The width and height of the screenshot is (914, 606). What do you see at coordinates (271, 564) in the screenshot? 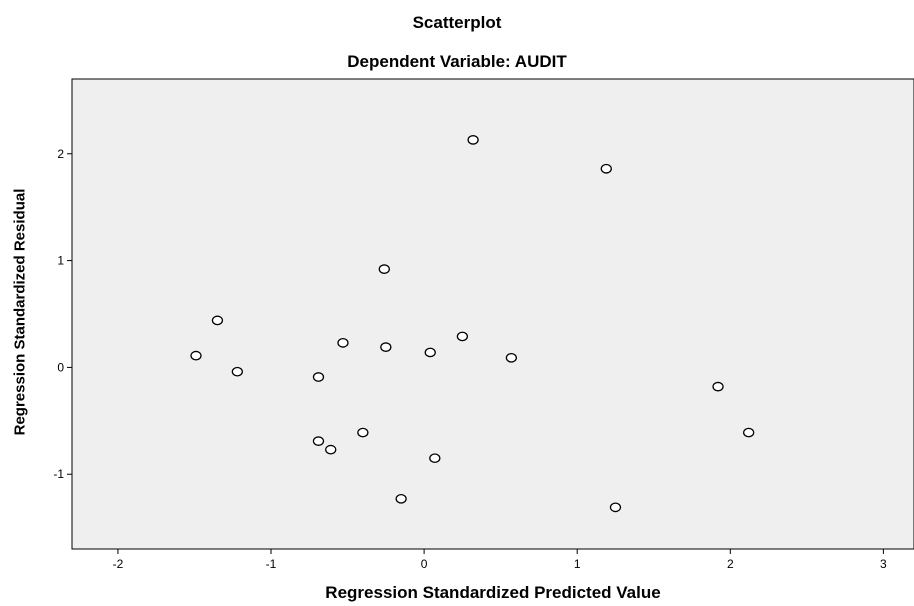
I see `x-tick-label: -1` at bounding box center [271, 564].